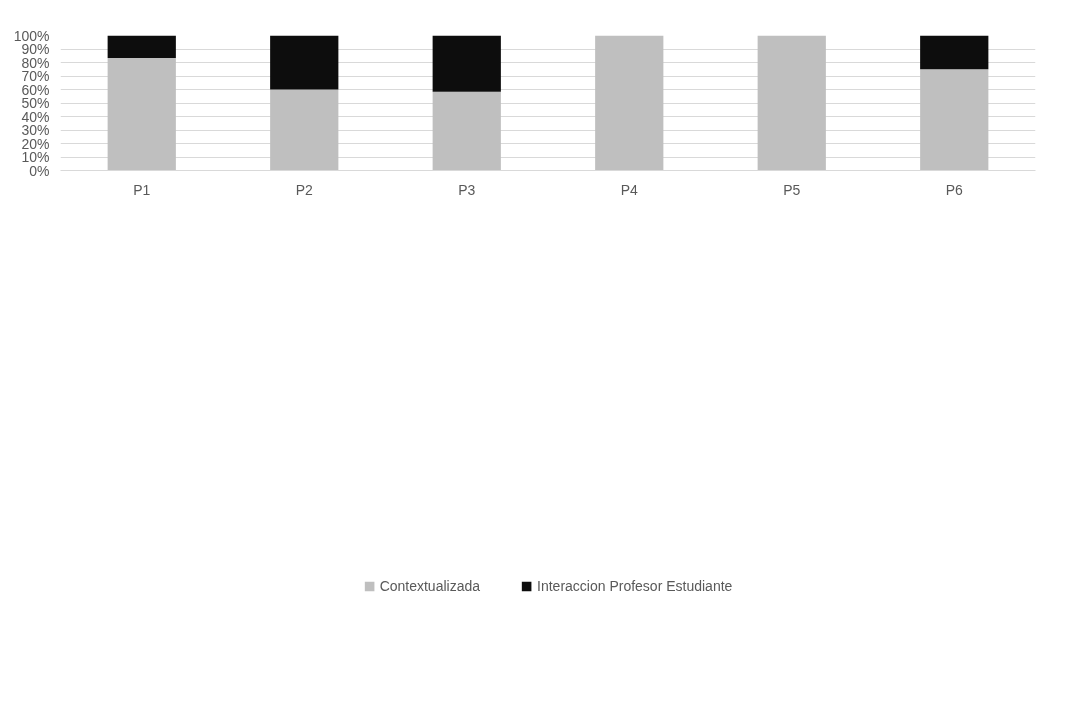  What do you see at coordinates (142, 189) in the screenshot?
I see `x-tick-label: P1` at bounding box center [142, 189].